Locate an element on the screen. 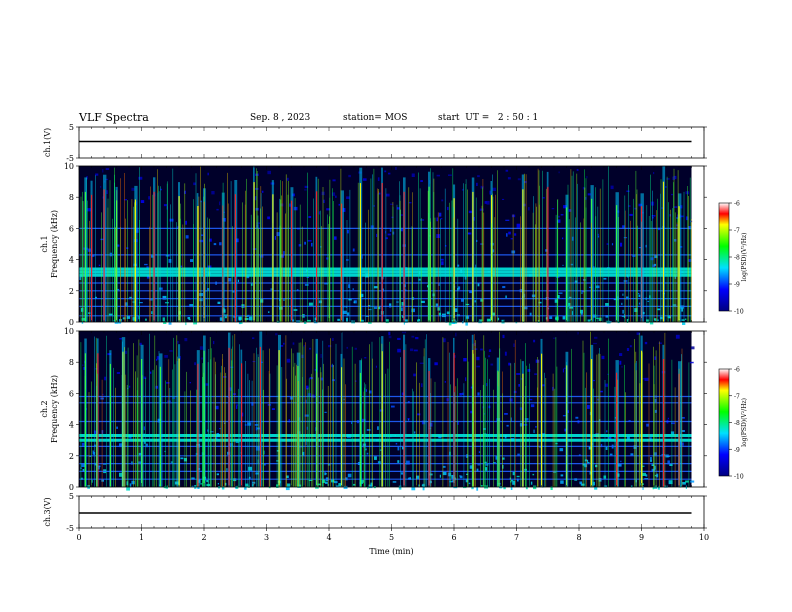  chart-start-time: start UT = 2 : 50 : 1 is located at coordinates (488, 118).